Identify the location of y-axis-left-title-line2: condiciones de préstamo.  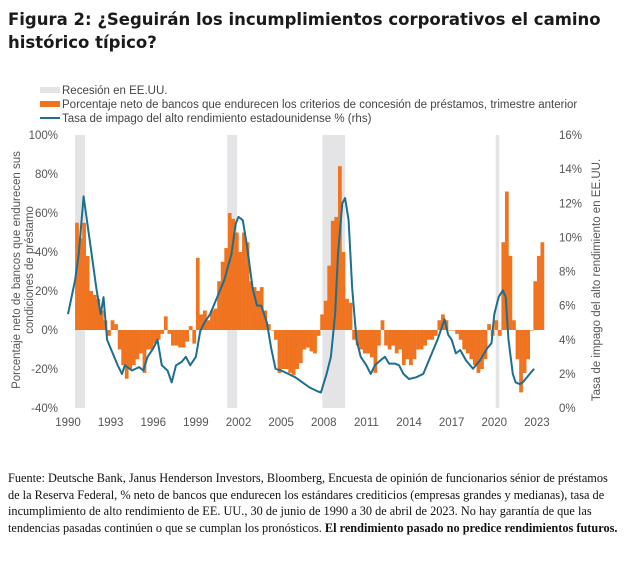
(30, 270).